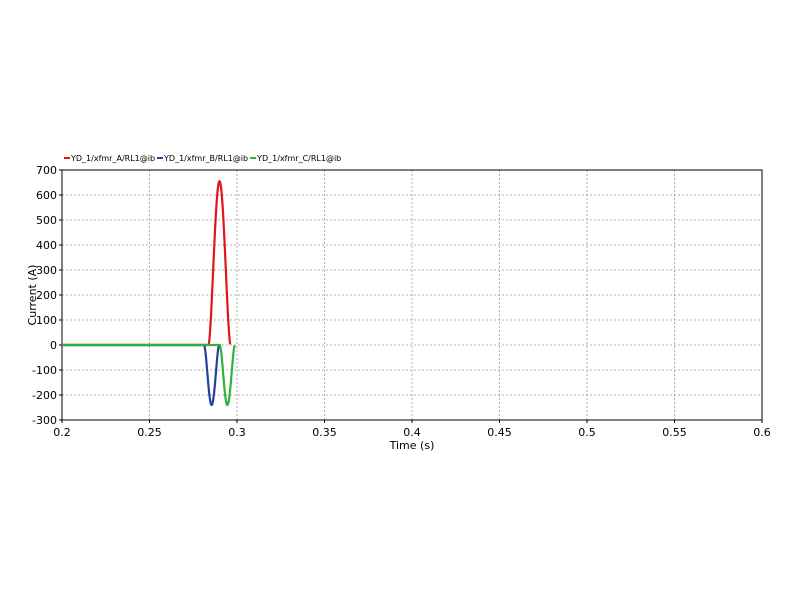 The height and width of the screenshot is (612, 792). I want to click on x-tick-label: 0.25, so click(149, 432).